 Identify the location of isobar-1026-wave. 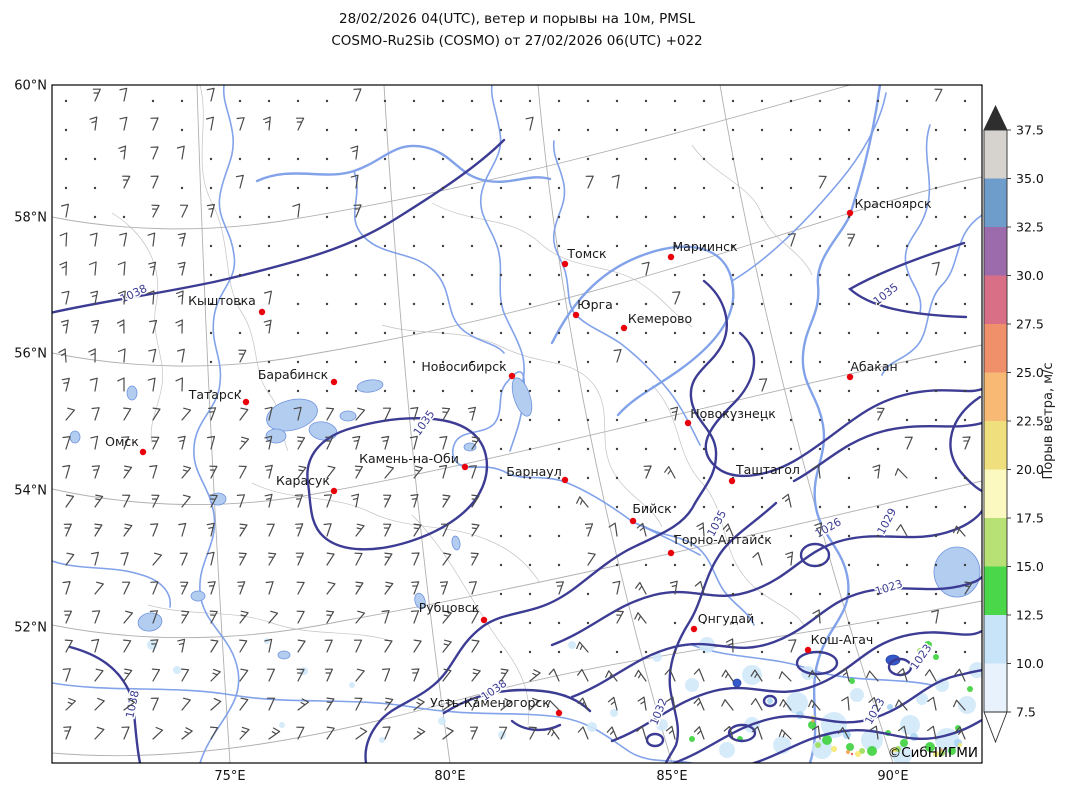
(766, 578).